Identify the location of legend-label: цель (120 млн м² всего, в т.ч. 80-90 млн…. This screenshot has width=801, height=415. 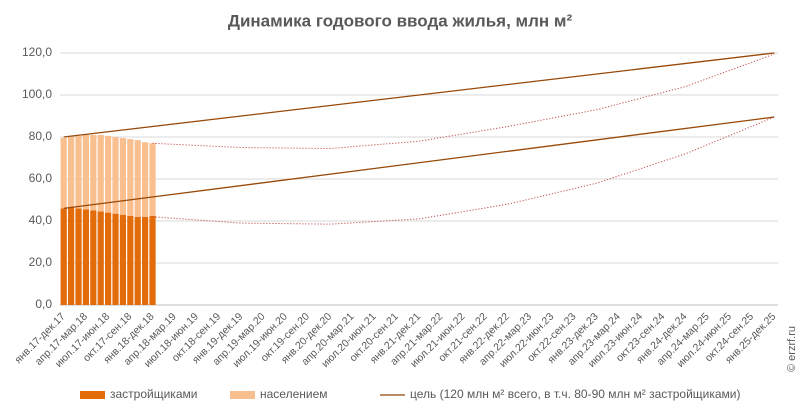
(575, 394).